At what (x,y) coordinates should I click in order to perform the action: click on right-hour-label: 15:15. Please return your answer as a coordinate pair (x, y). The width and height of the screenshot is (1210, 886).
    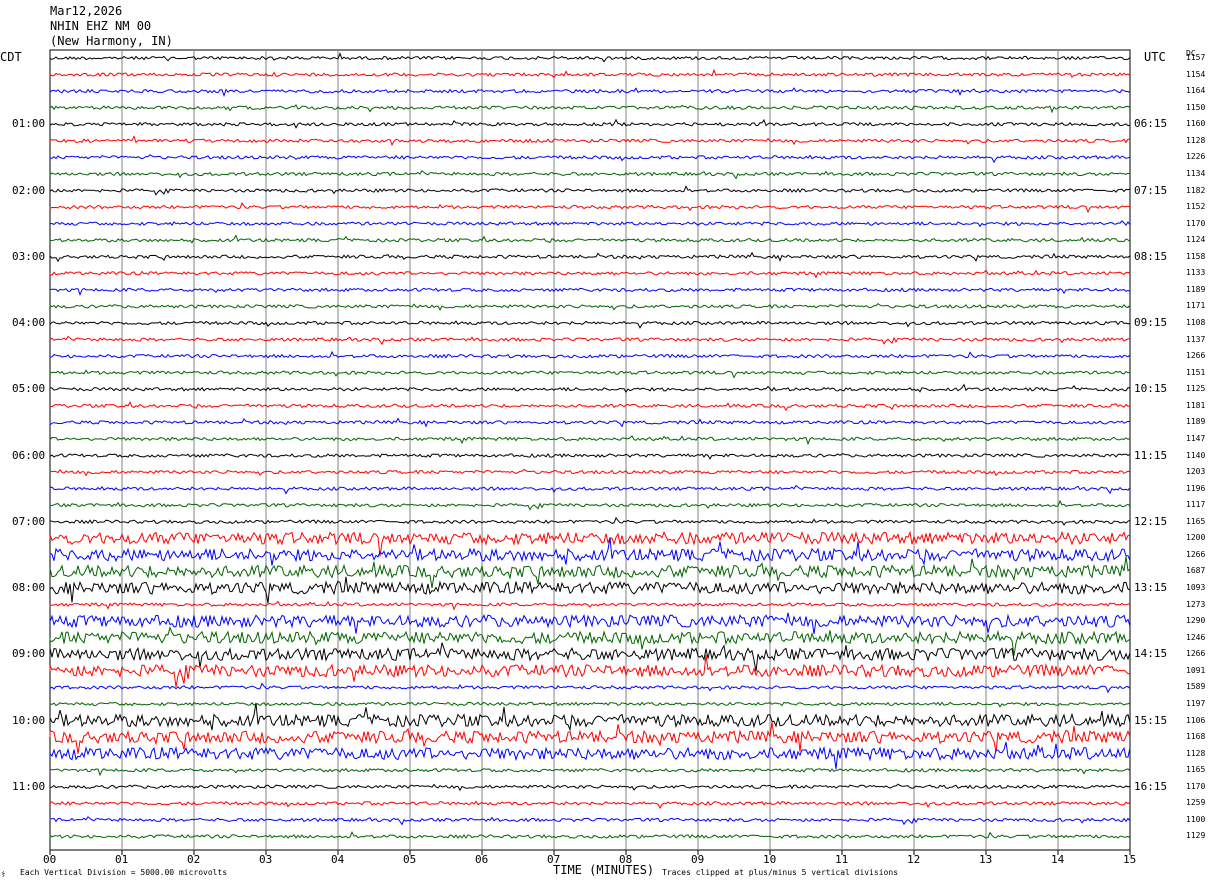
    Looking at the image, I should click on (1151, 720).